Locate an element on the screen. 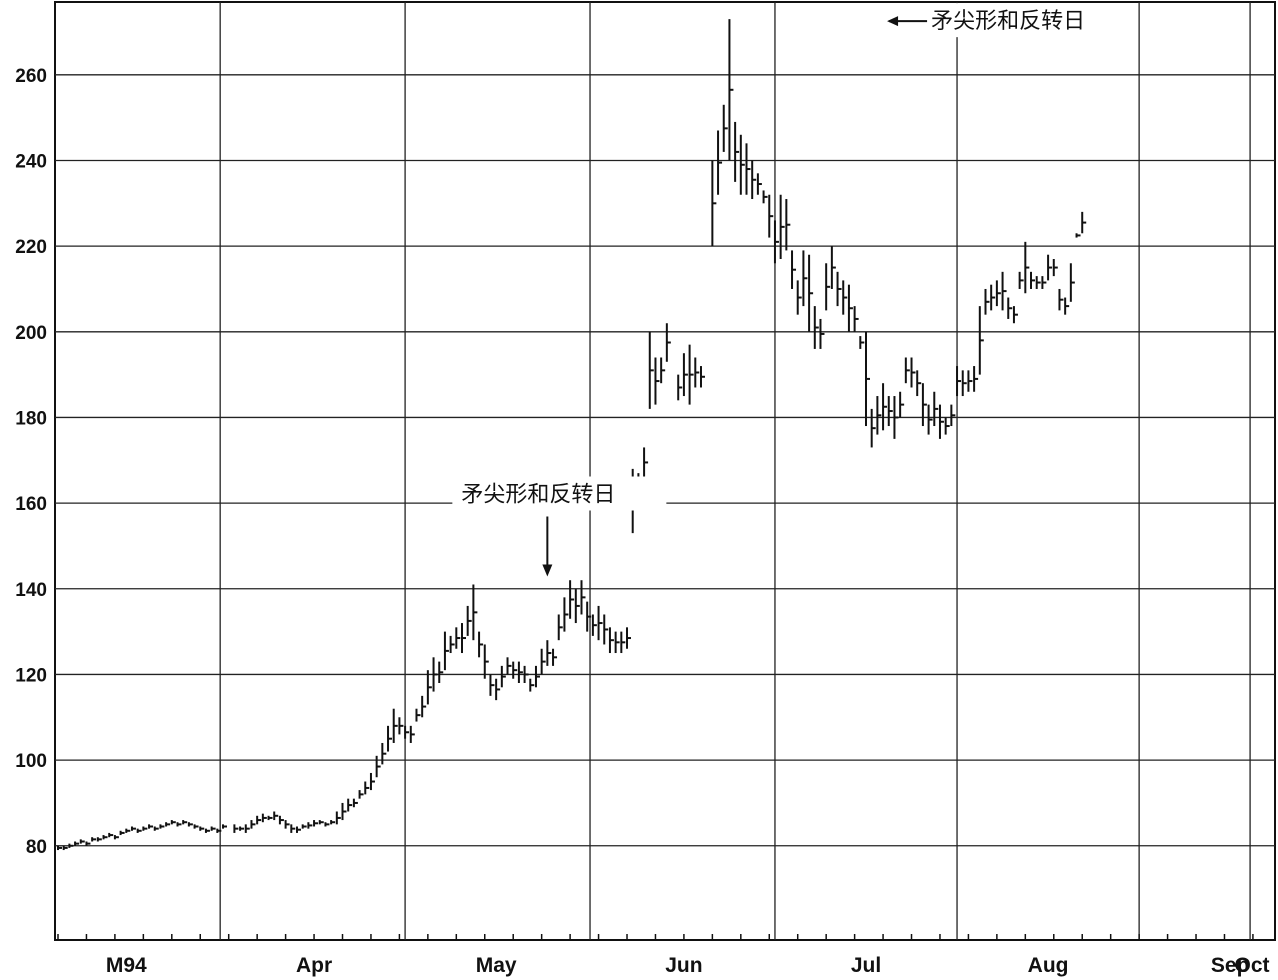  y-tick-label: 260 is located at coordinates (31, 76).